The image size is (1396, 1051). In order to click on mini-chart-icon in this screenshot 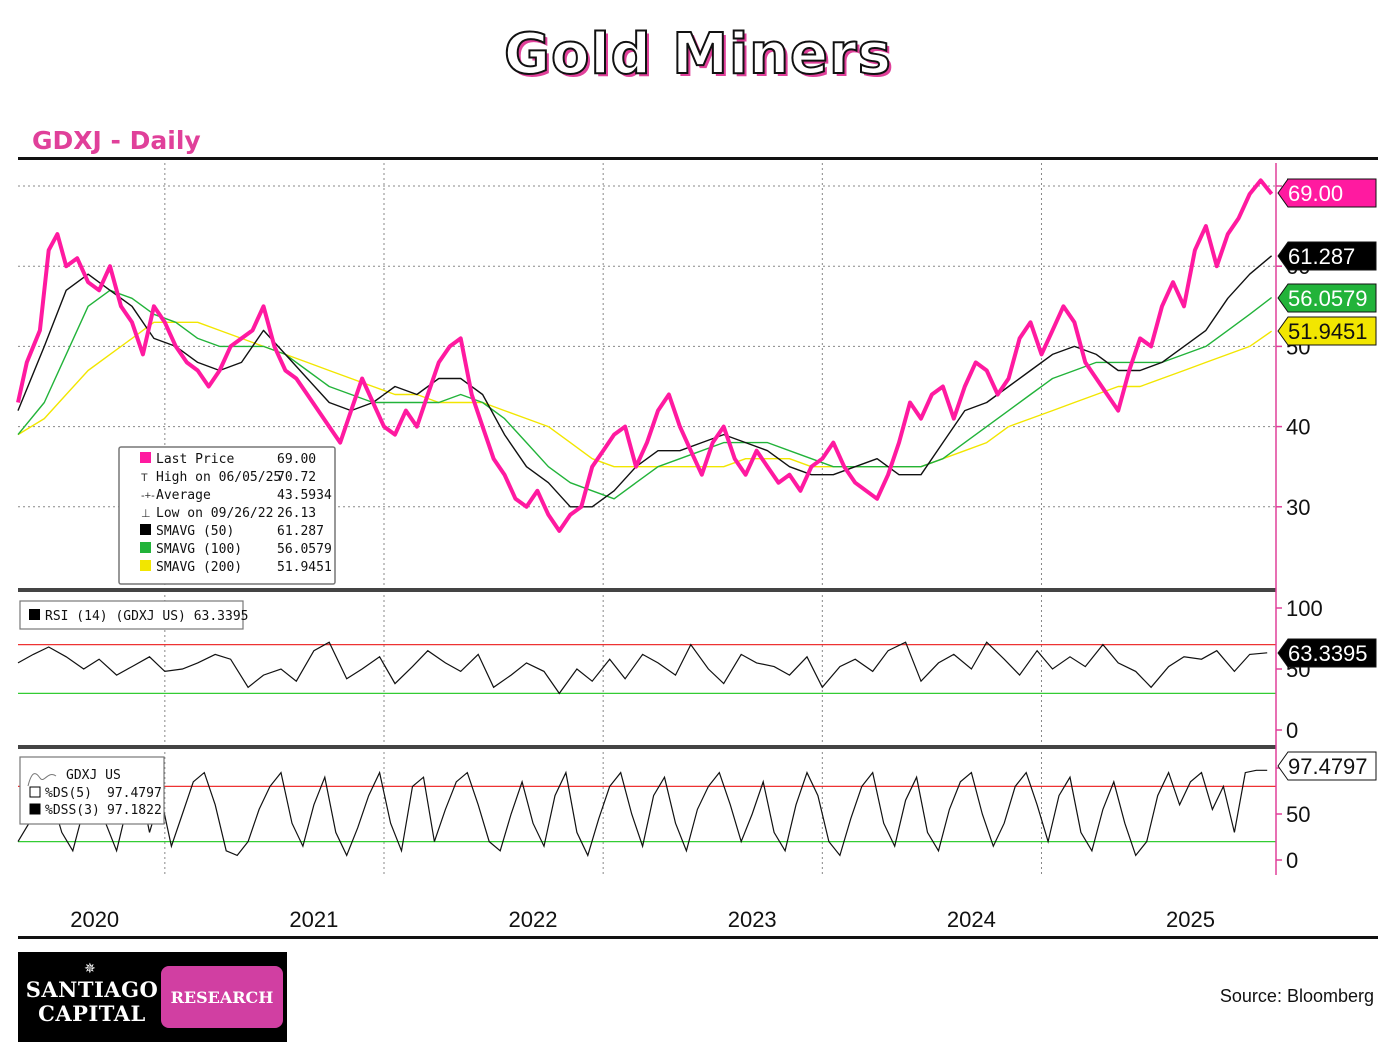, I will do `click(42, 780)`.